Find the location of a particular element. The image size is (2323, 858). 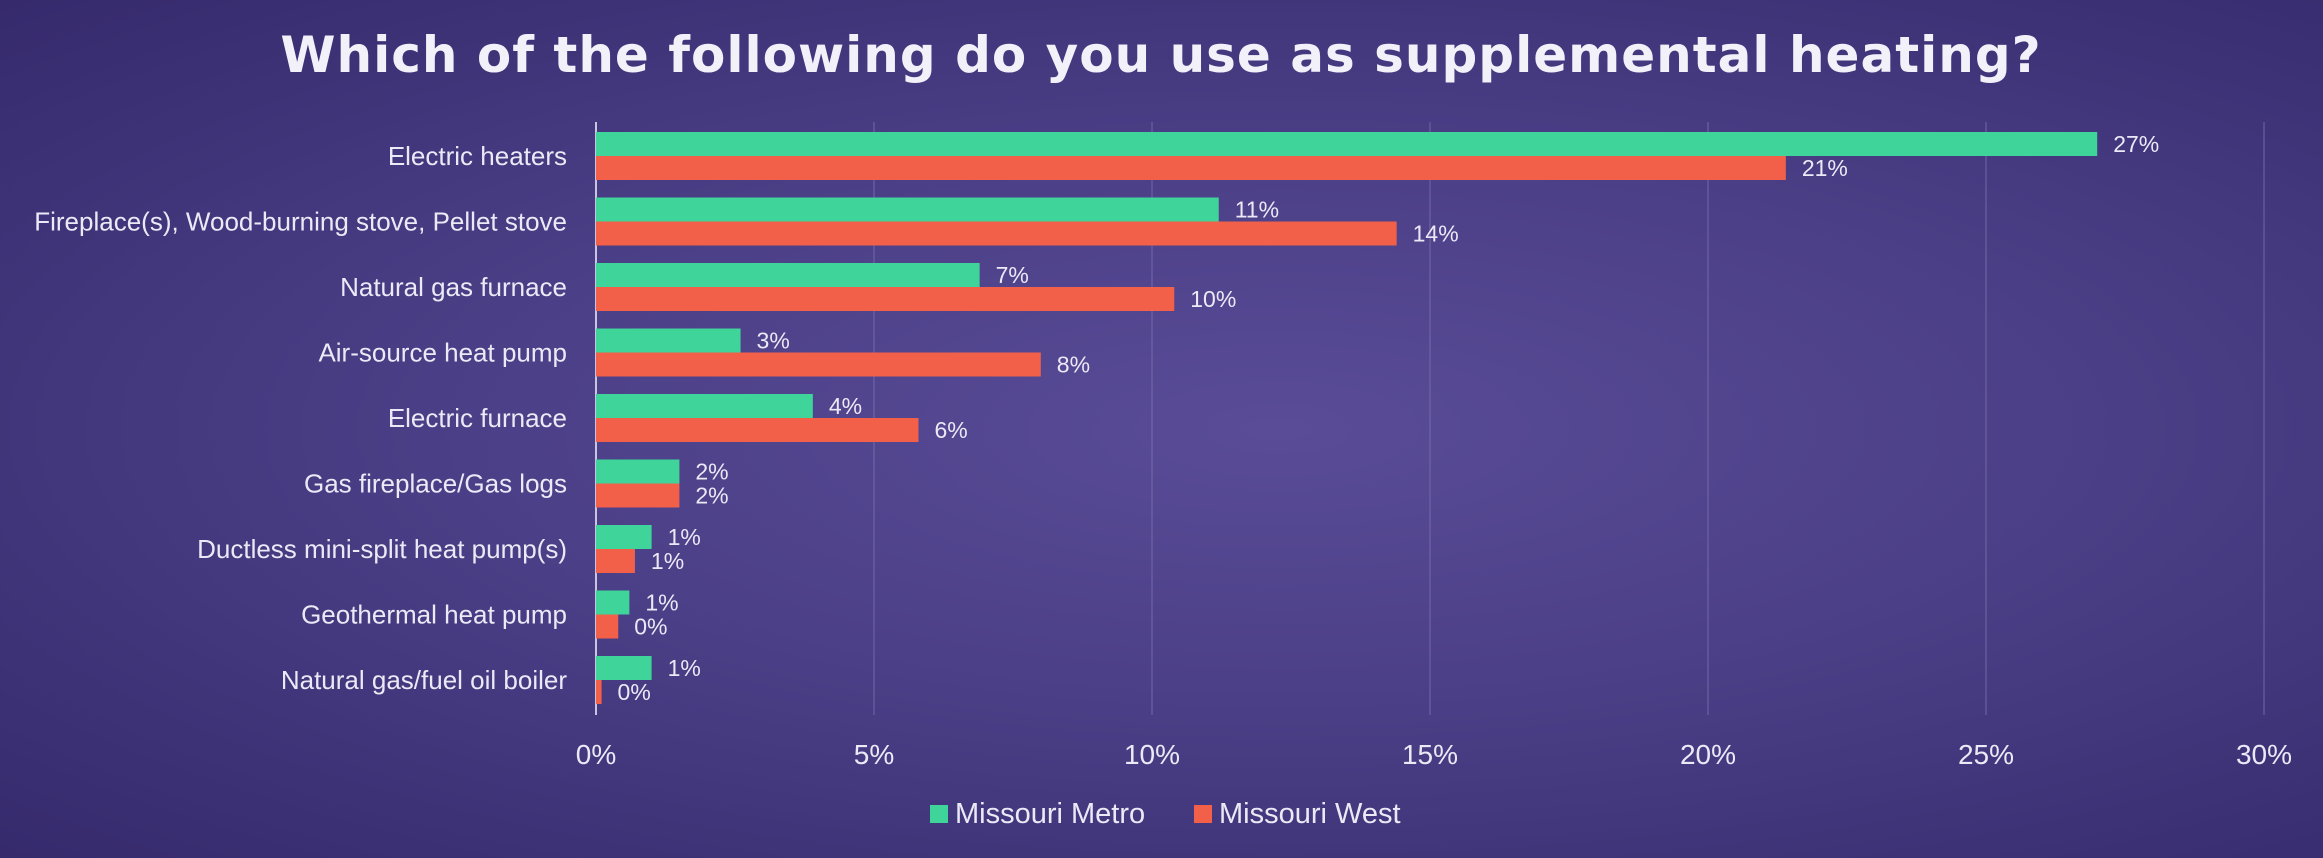

data-label: 7% is located at coordinates (1012, 275).